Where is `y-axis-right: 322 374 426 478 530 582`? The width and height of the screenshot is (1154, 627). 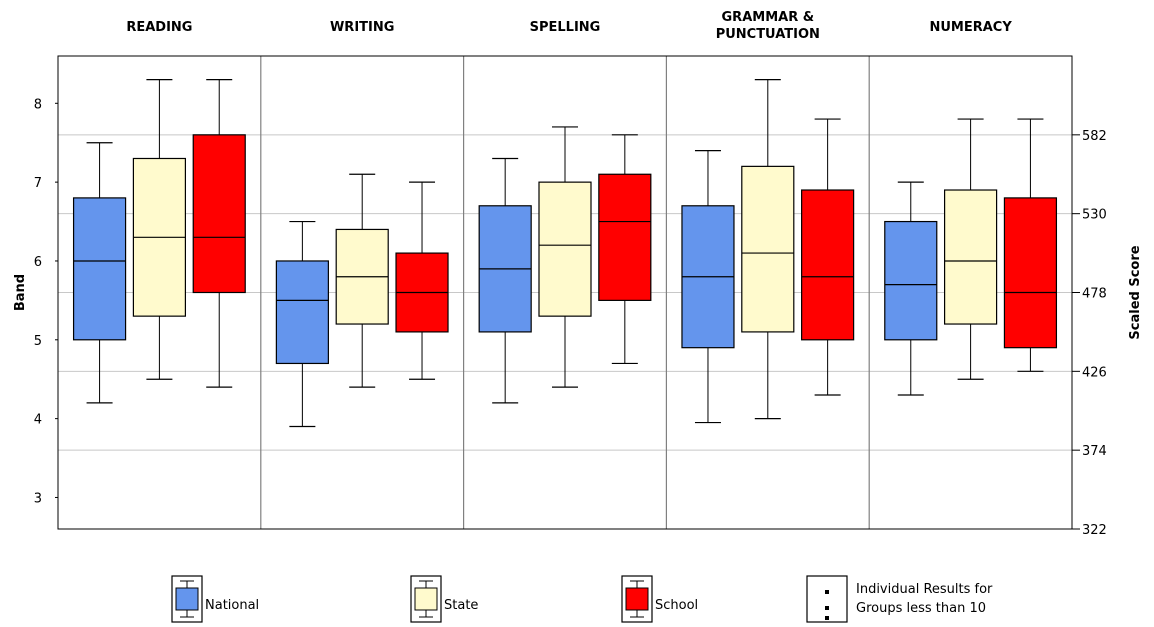 y-axis-right: 322 374 426 478 530 582 is located at coordinates (1089, 333).